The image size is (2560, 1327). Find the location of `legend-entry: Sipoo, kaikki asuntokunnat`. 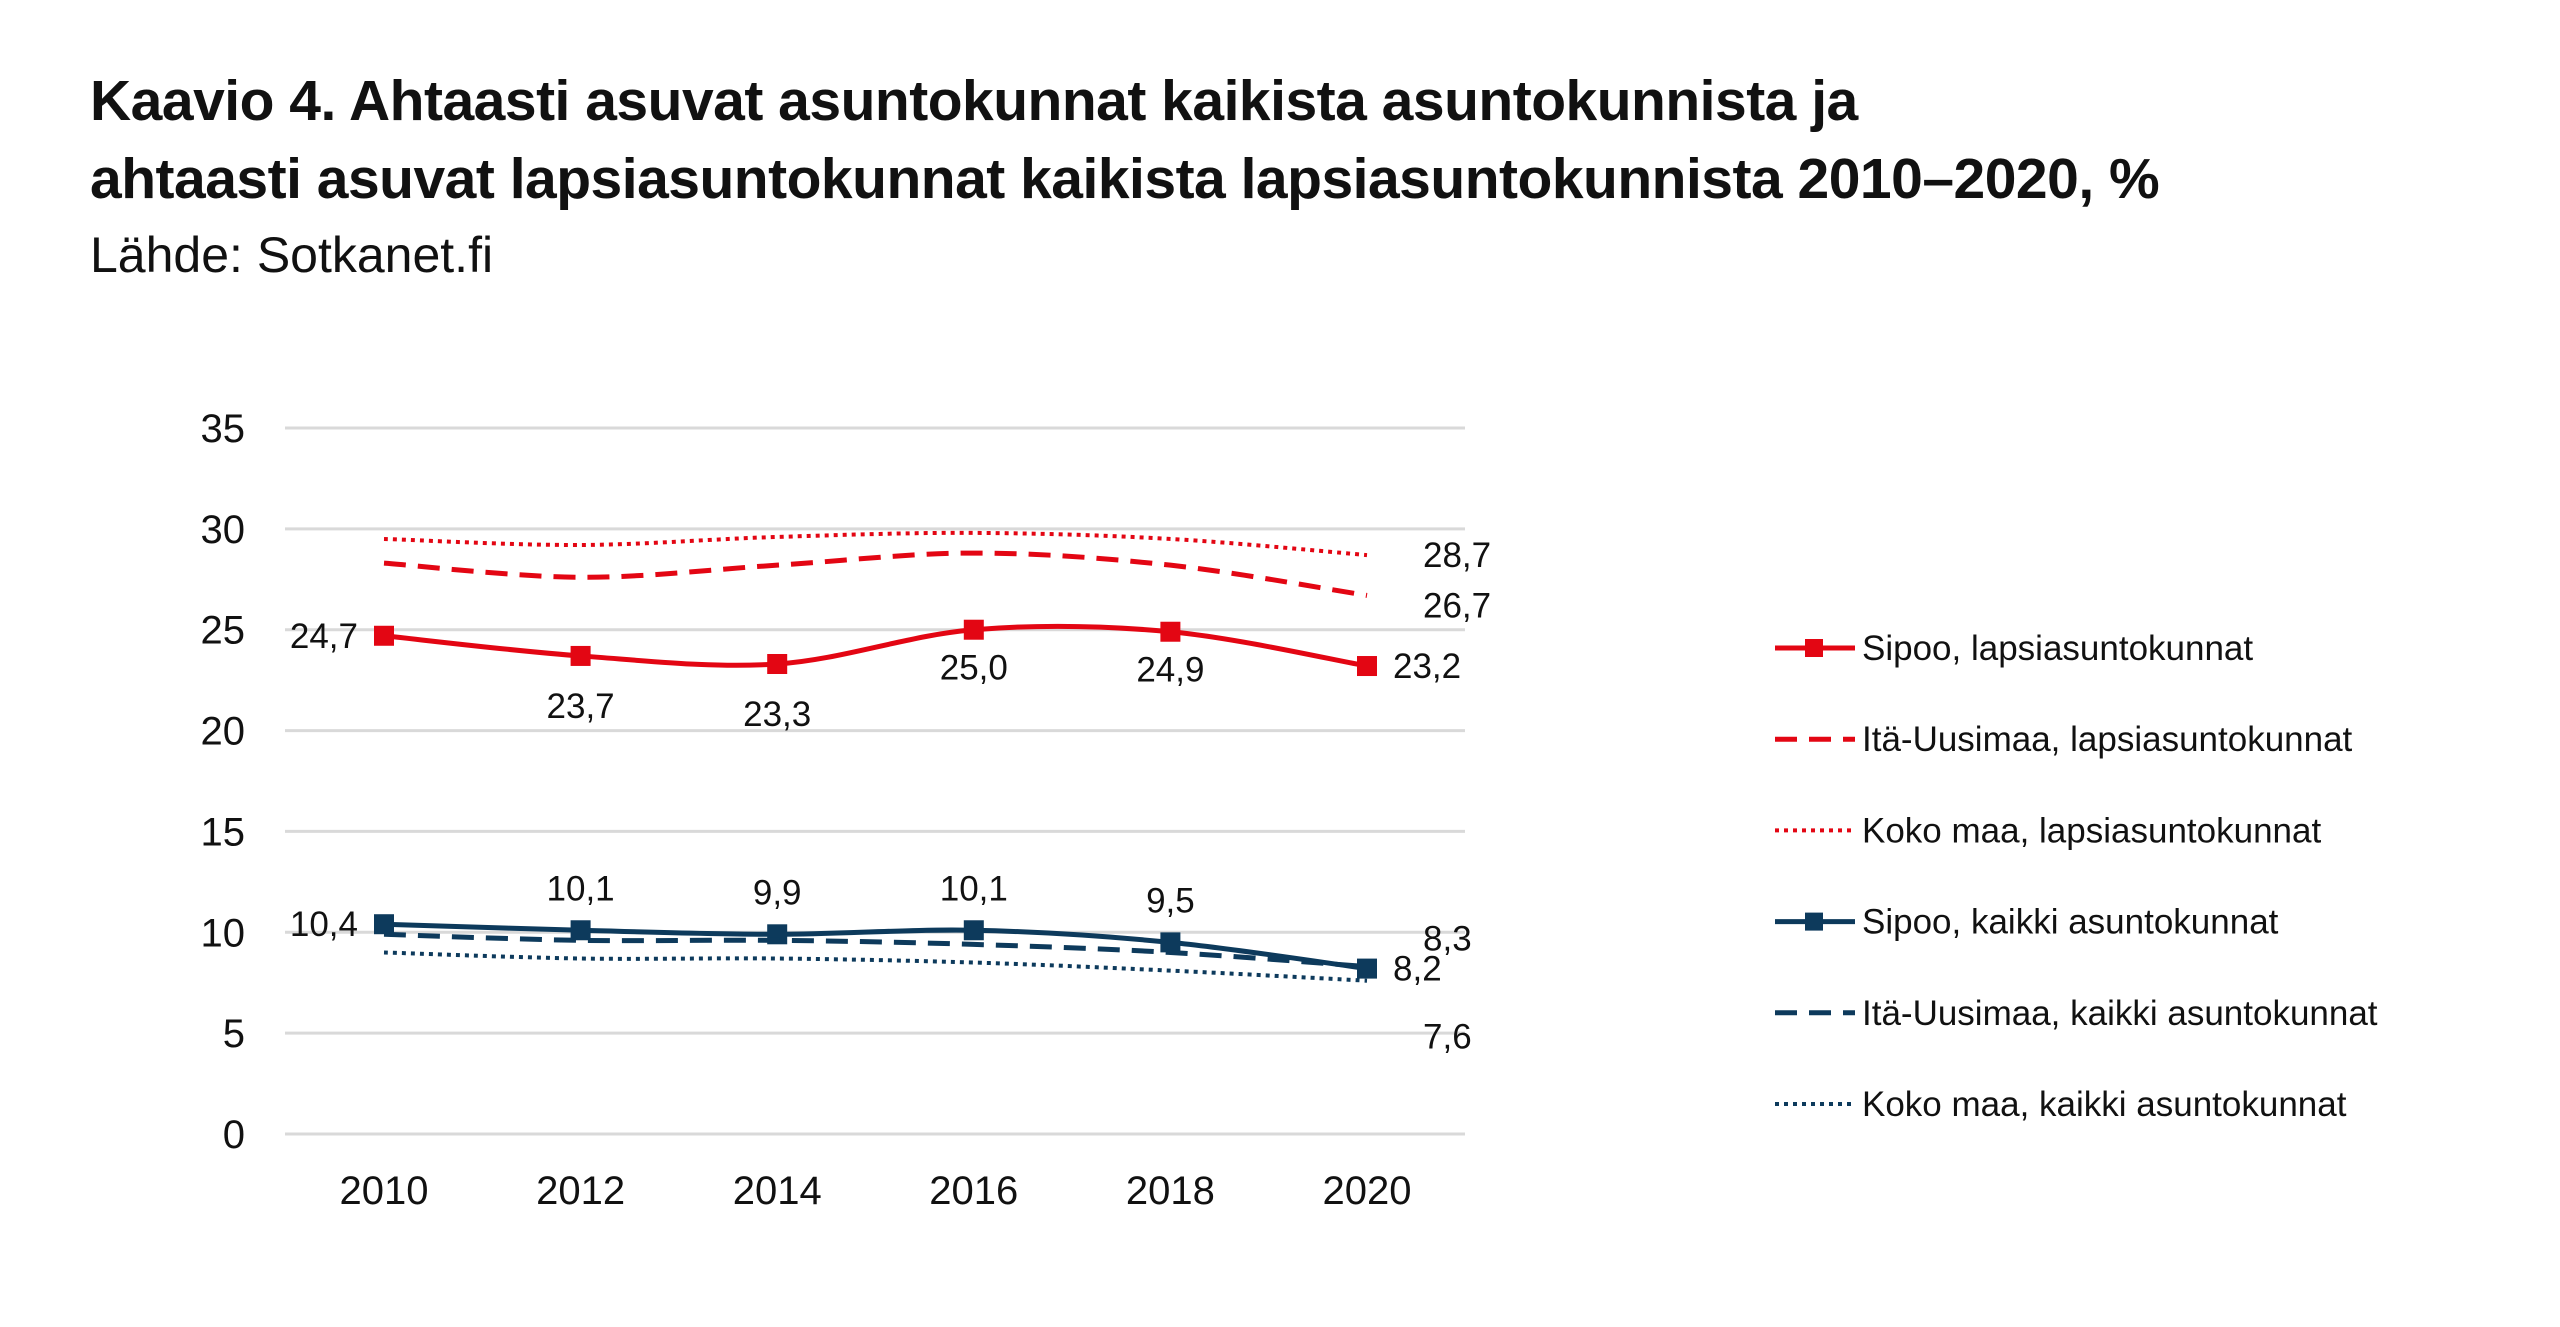

legend-entry: Sipoo, kaikki asuntokunnat is located at coordinates (2070, 922).